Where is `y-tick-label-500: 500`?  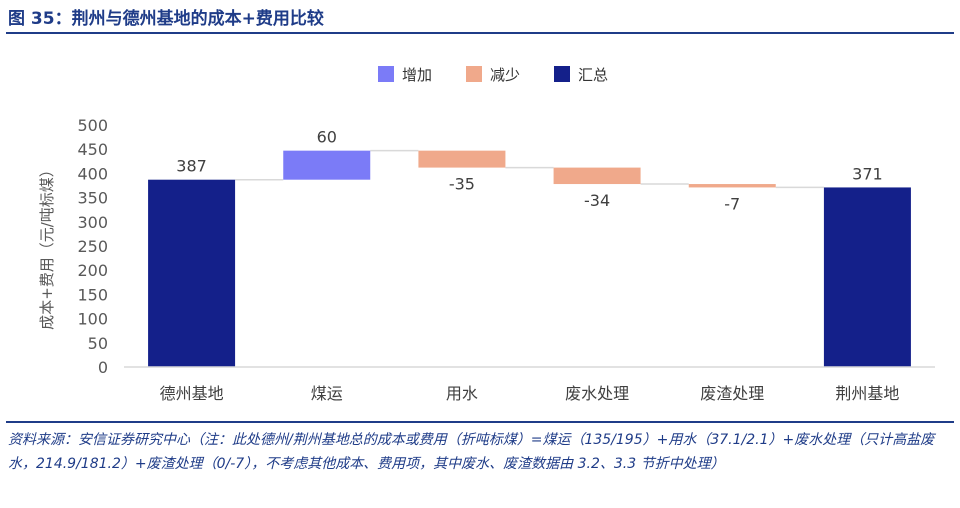
y-tick-label-500: 500 is located at coordinates (92, 125).